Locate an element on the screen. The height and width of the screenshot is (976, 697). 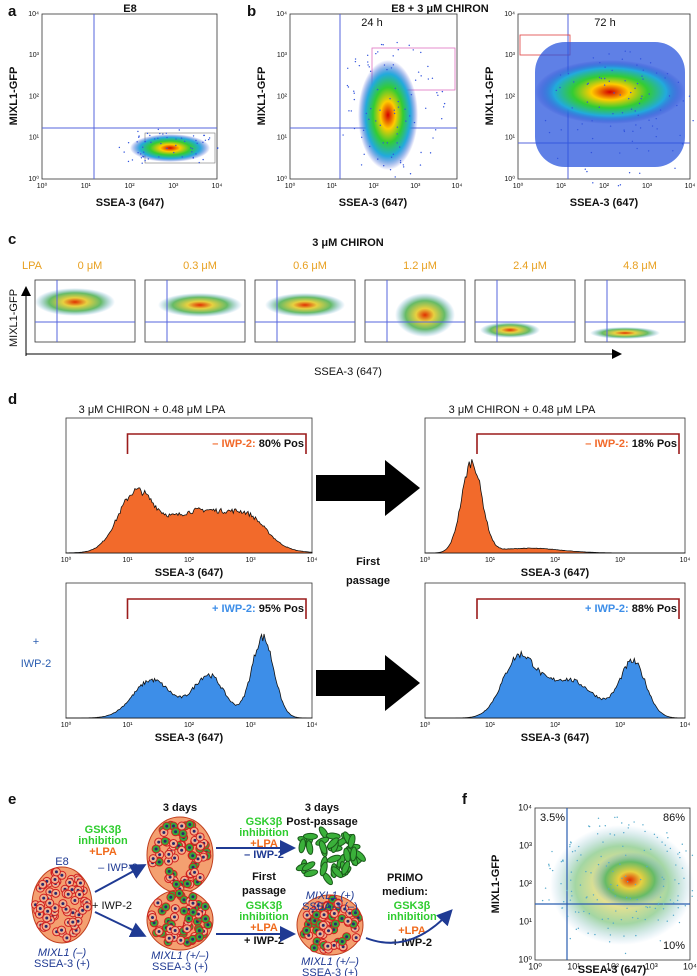
y-tick-label: 10² is located at coordinates (282, 96).